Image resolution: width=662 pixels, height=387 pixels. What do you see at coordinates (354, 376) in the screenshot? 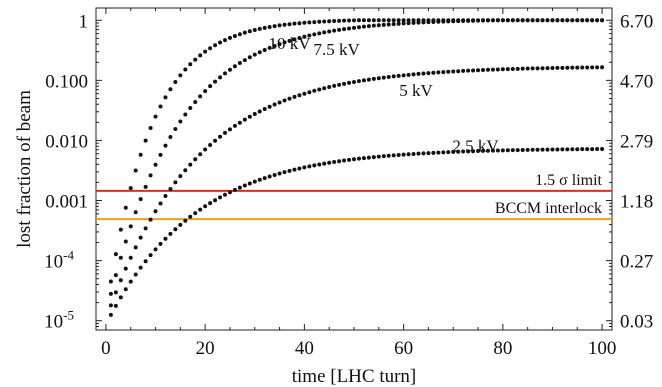
I see `x-axis-title: time [LHC turn]` at bounding box center [354, 376].